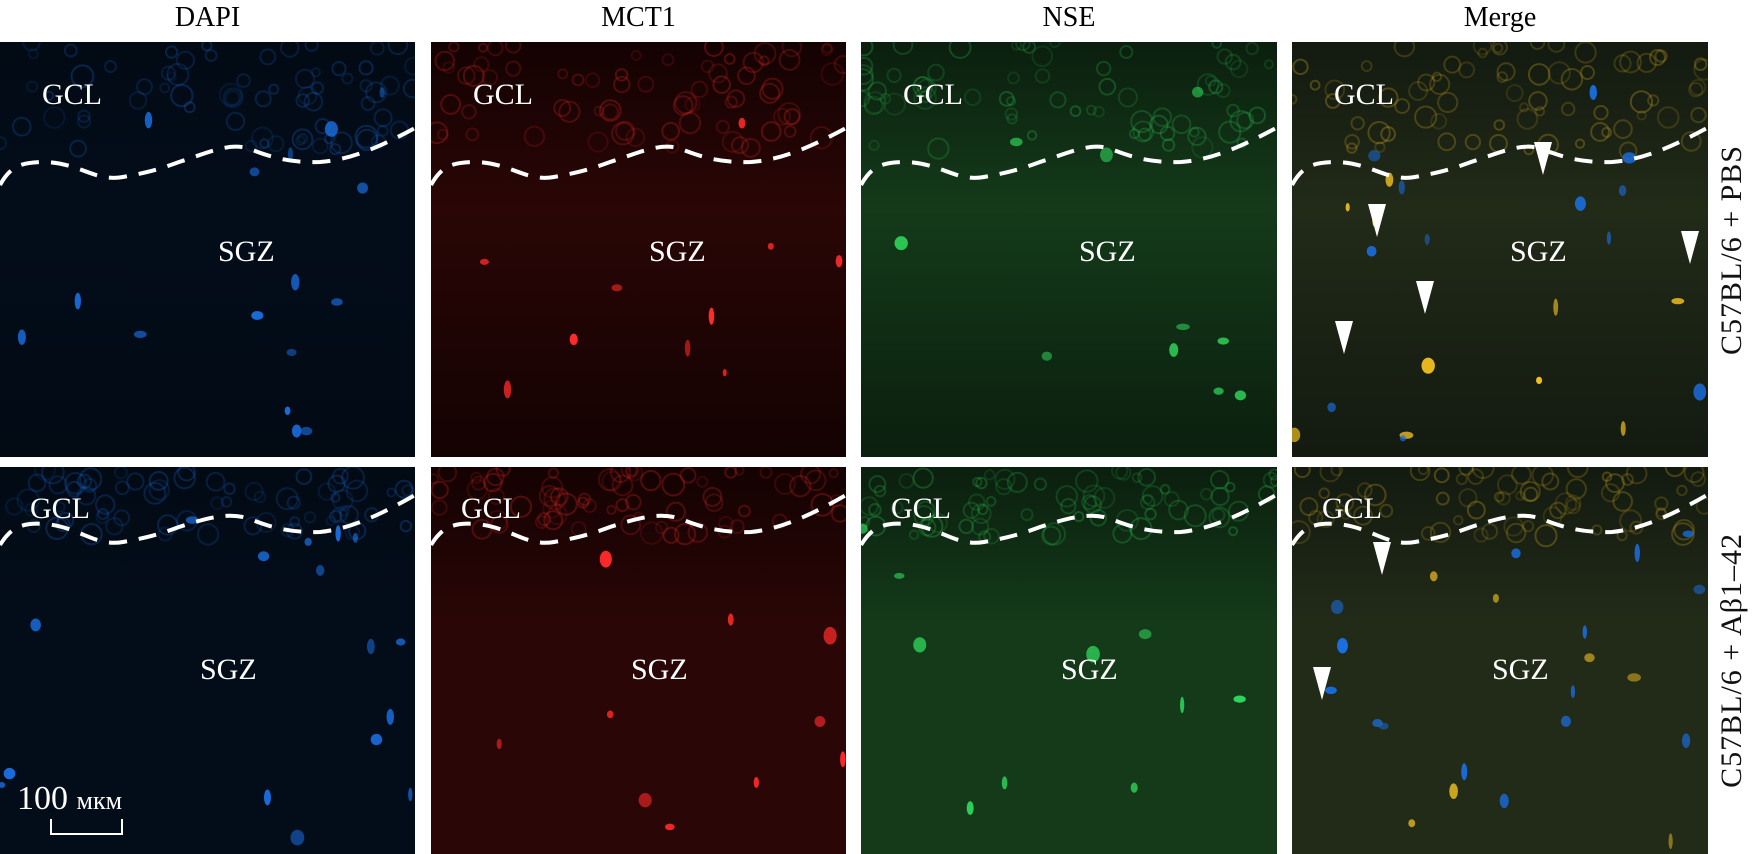  Describe the element at coordinates (70, 798) in the screenshot. I see `scale-bar-label: 100 мкм` at that location.